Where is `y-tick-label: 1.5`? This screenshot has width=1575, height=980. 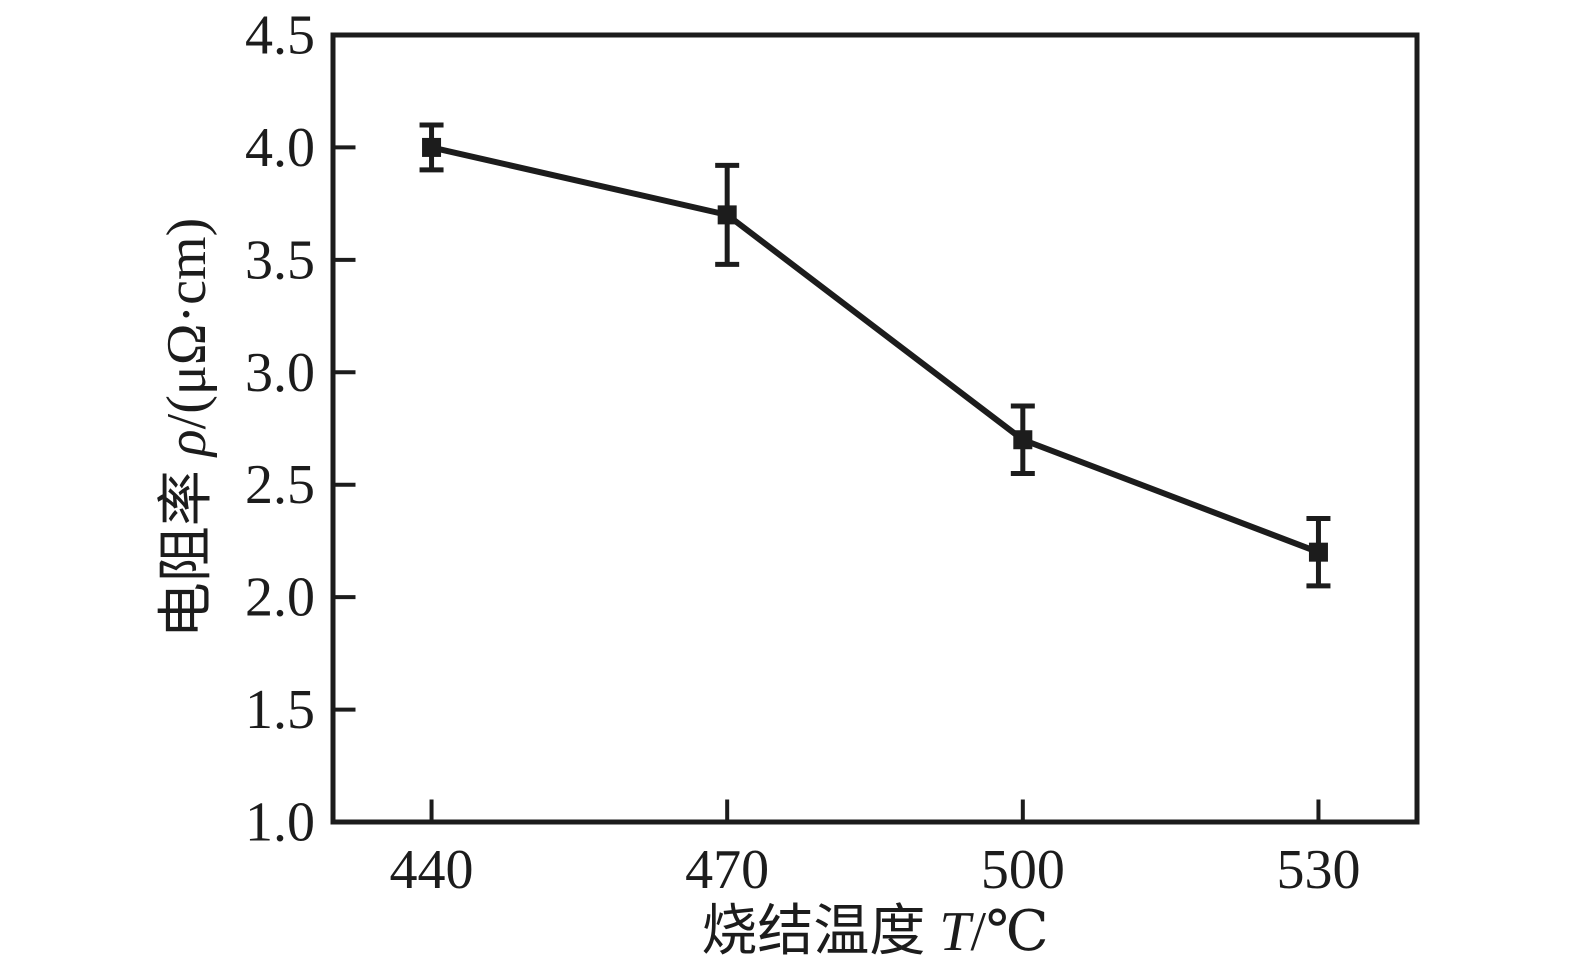 y-tick-label: 1.5 is located at coordinates (280, 710).